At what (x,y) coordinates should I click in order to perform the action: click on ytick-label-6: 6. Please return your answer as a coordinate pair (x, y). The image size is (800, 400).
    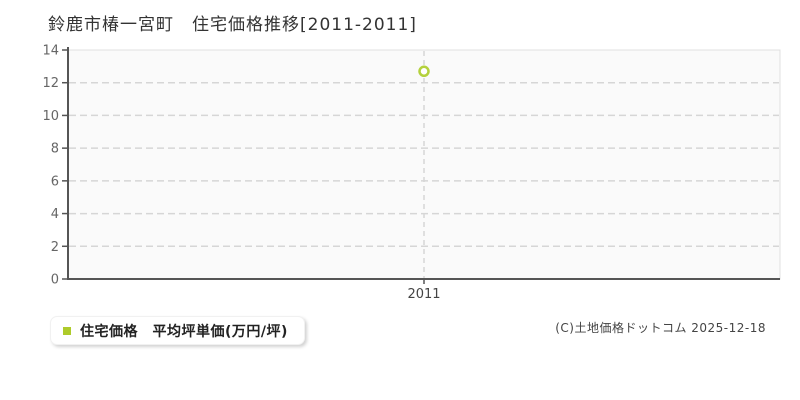
    Looking at the image, I should click on (55, 181).